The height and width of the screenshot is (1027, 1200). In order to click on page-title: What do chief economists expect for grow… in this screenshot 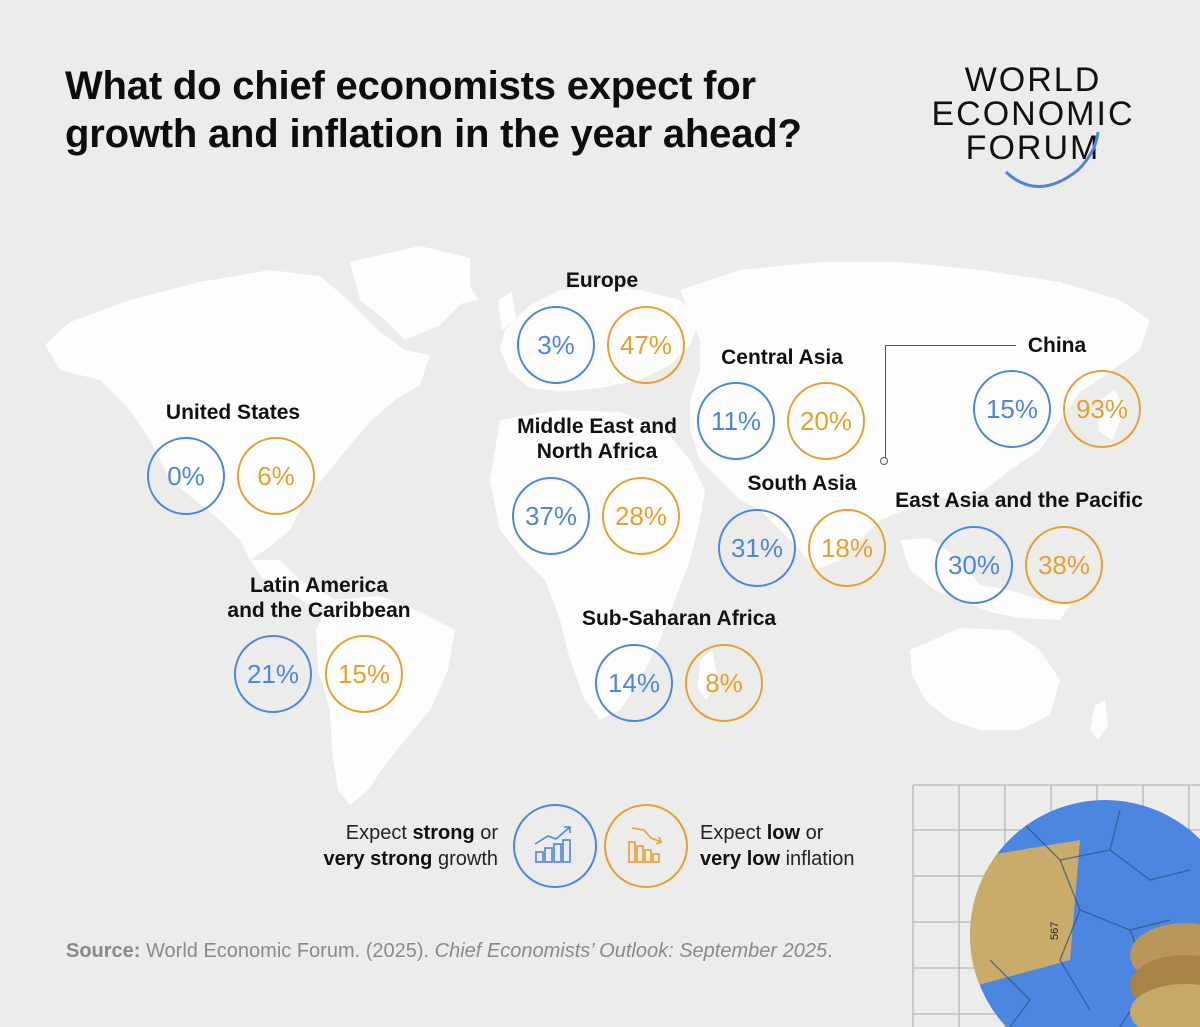, I will do `click(475, 110)`.